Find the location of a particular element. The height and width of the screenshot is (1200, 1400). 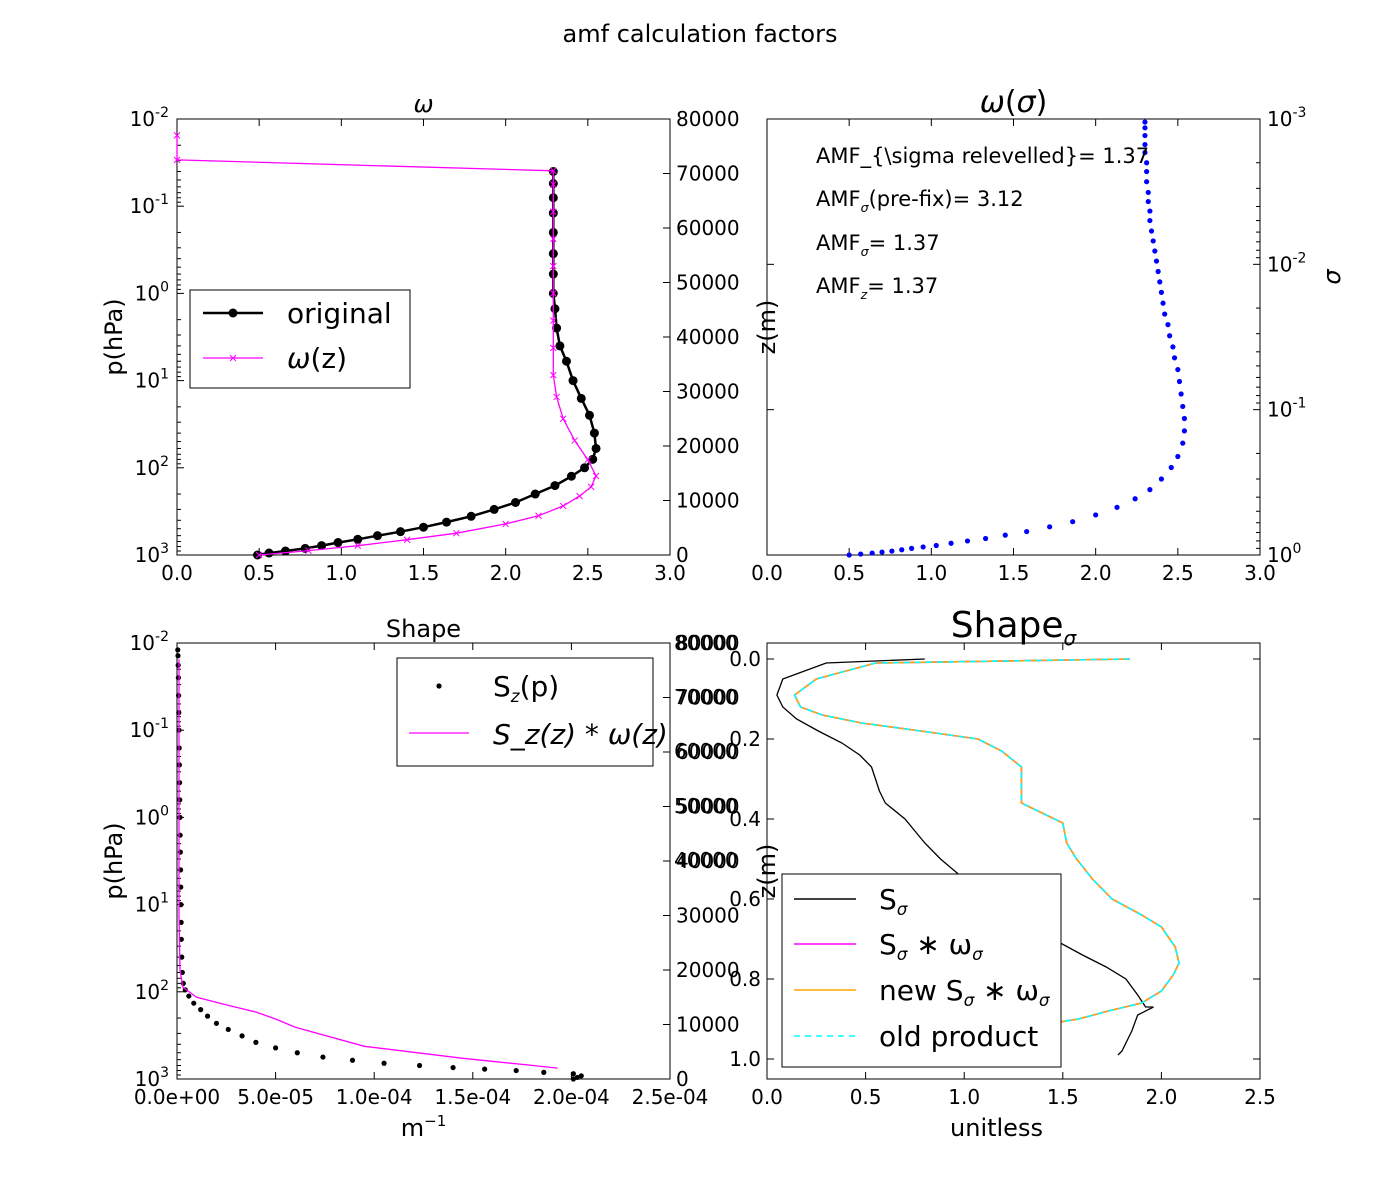

omega-series-omegaz-line is located at coordinates (386, 345).